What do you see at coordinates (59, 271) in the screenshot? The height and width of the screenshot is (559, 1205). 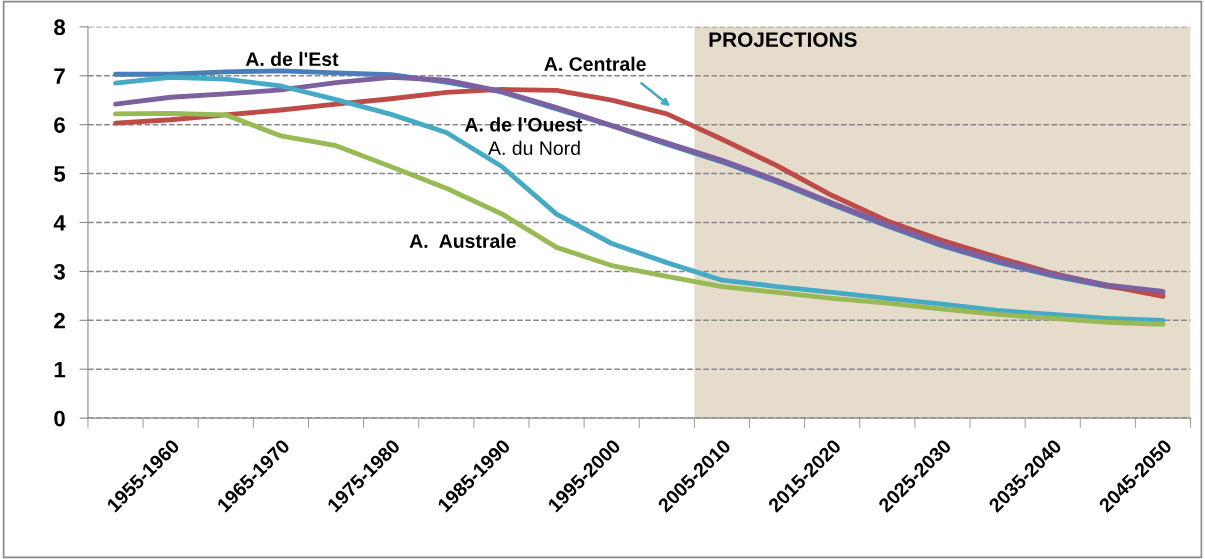 I see `y-tick-label: 3` at bounding box center [59, 271].